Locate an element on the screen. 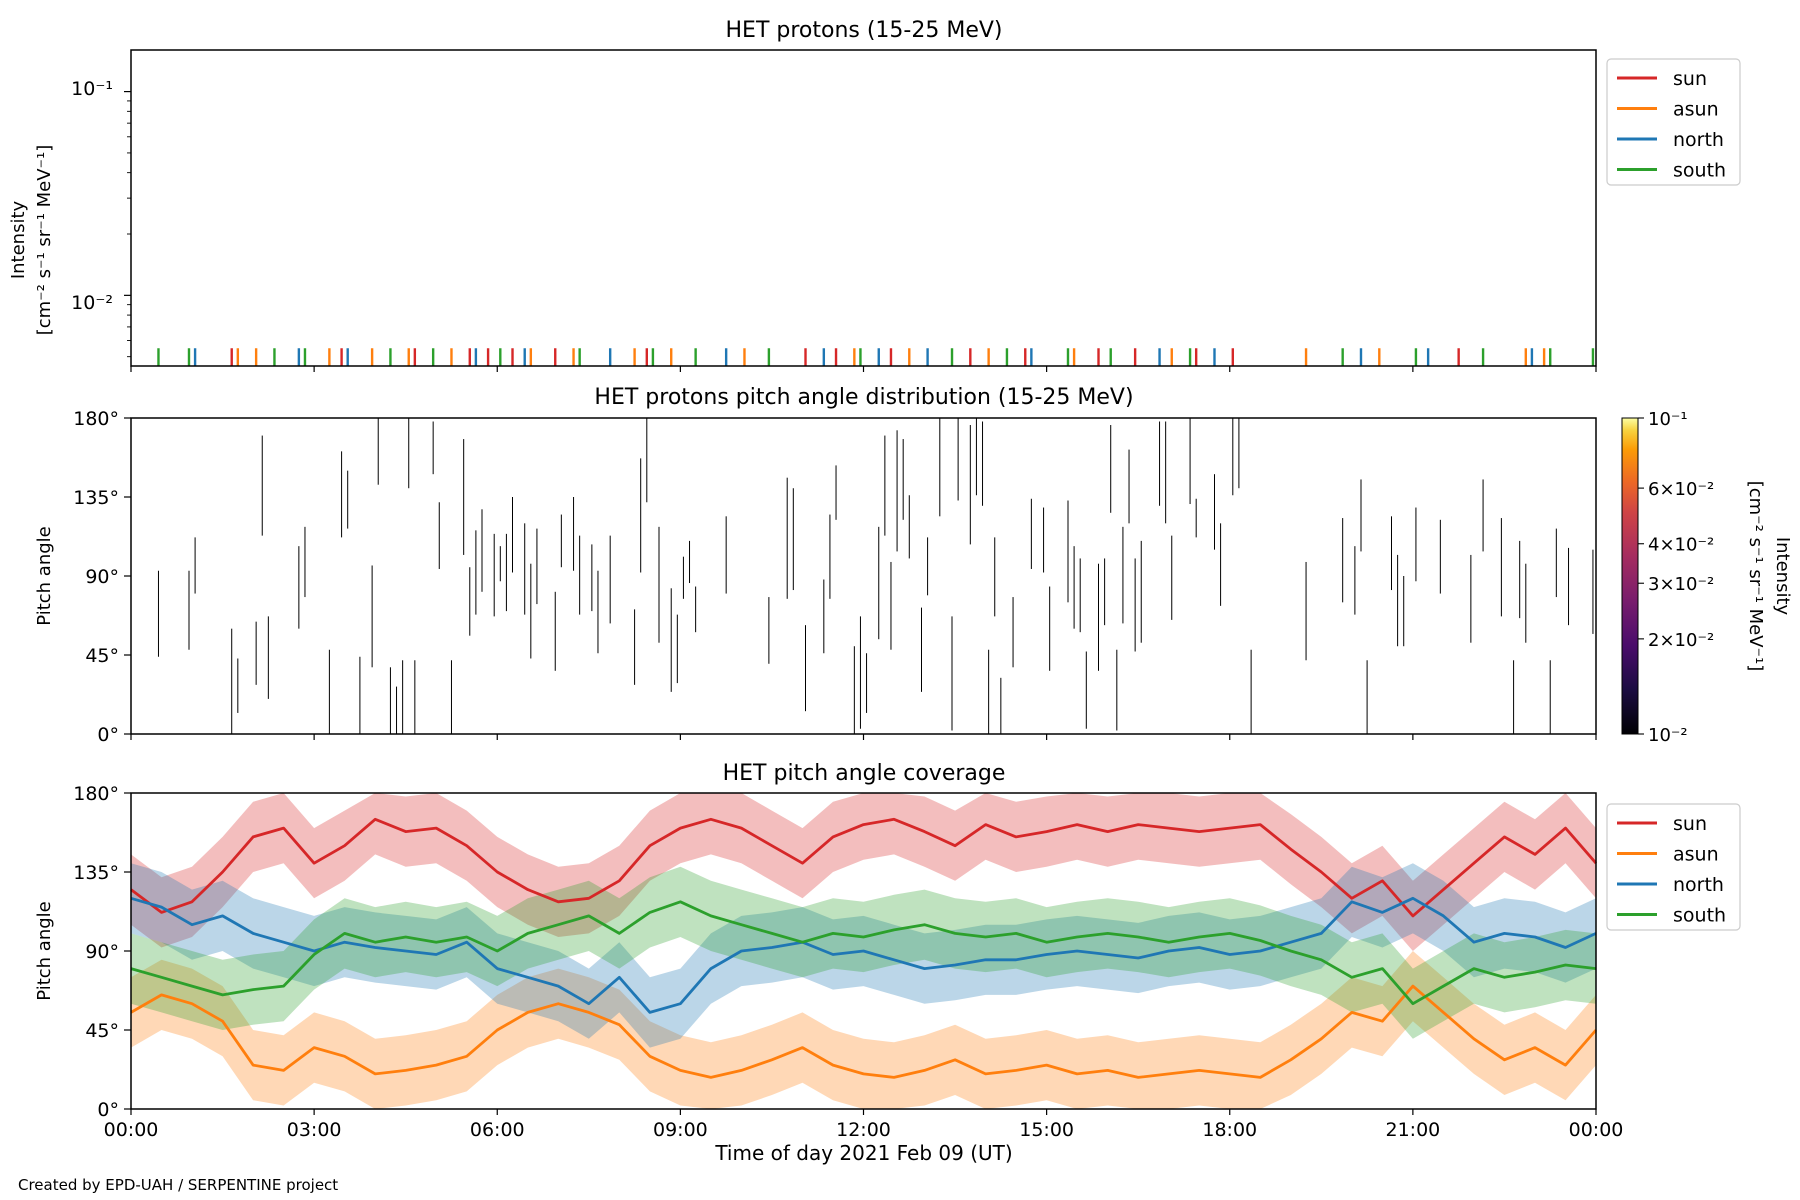  line-asun is located at coordinates (864, 1031).